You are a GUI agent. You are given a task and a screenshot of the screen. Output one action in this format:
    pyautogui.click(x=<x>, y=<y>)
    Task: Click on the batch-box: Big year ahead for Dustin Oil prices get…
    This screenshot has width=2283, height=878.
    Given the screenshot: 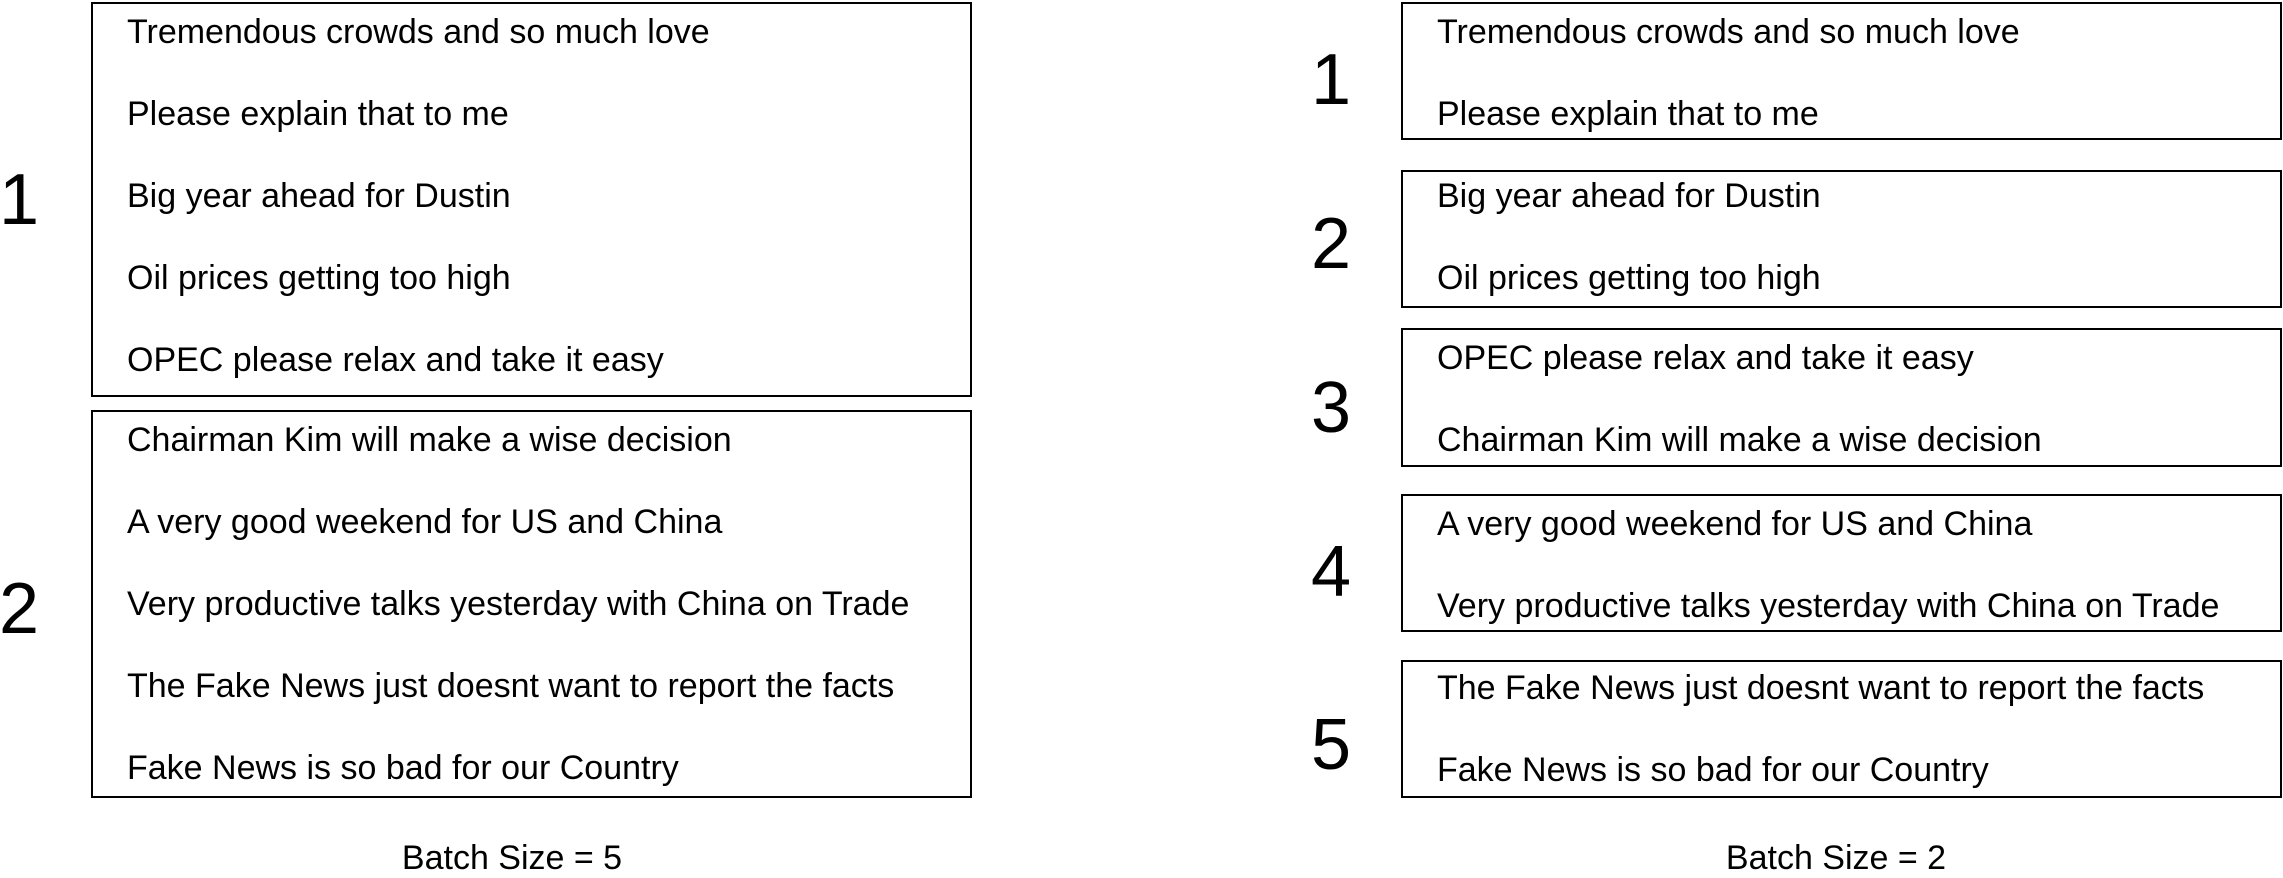 What is the action you would take?
    pyautogui.click(x=1841, y=239)
    